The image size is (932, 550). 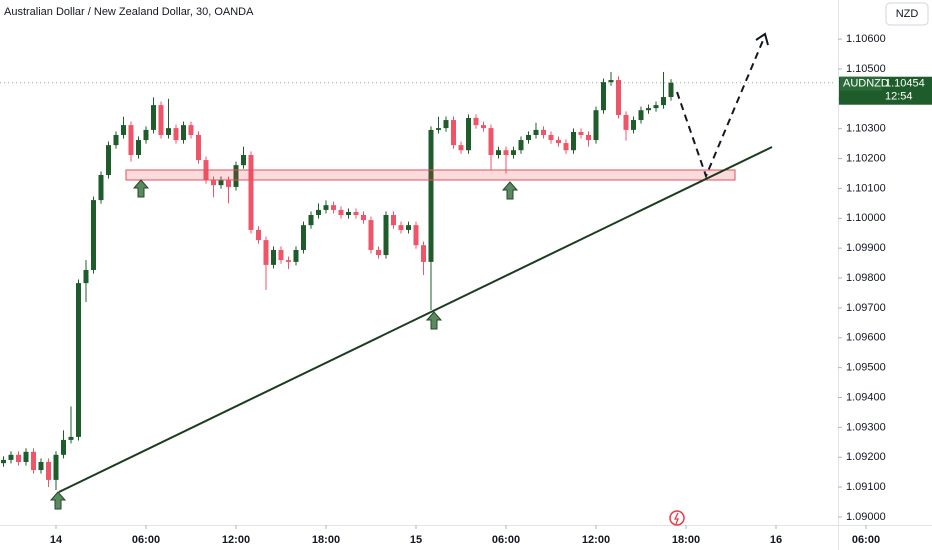 I want to click on y-tick-label: 1.10500, so click(x=866, y=69).